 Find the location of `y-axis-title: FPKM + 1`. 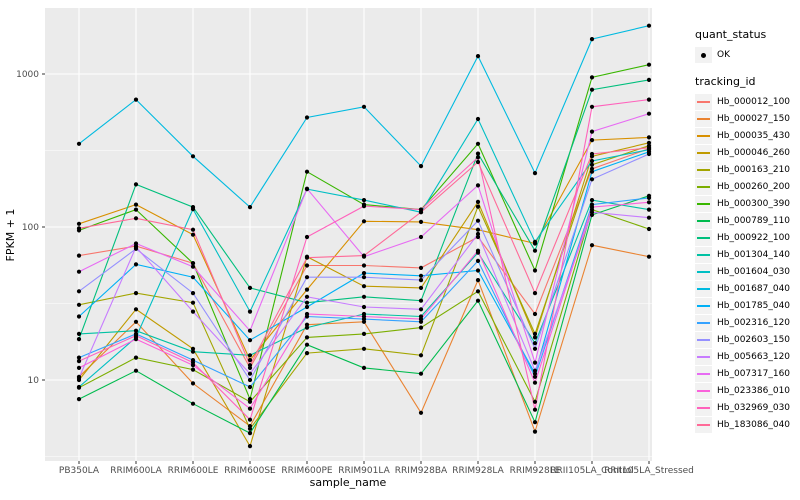

y-axis-title: FPKM + 1 is located at coordinates (10, 235).